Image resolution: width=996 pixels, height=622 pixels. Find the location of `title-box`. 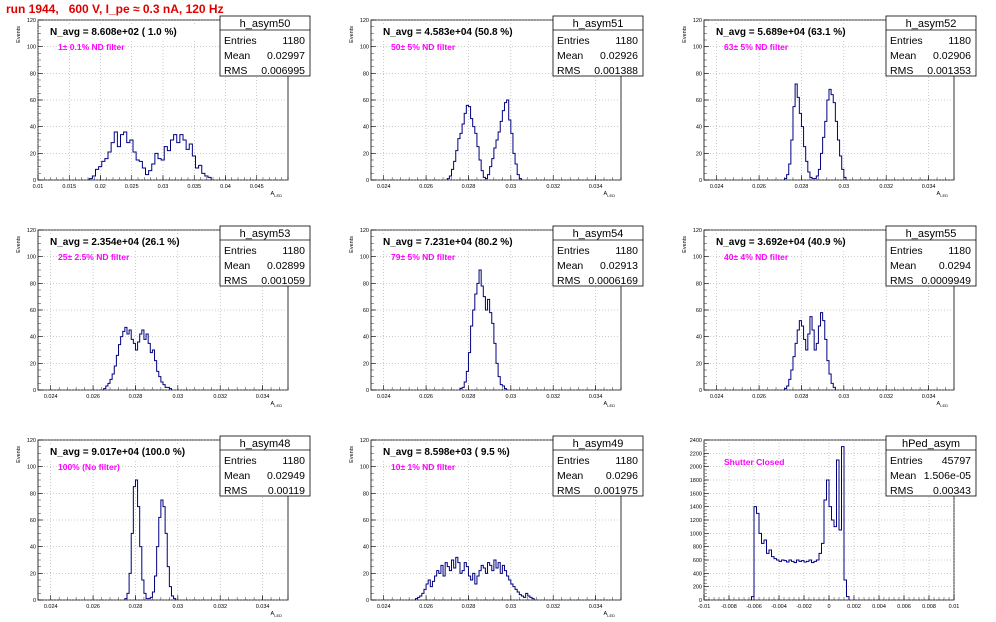

title-box is located at coordinates (787, 242).